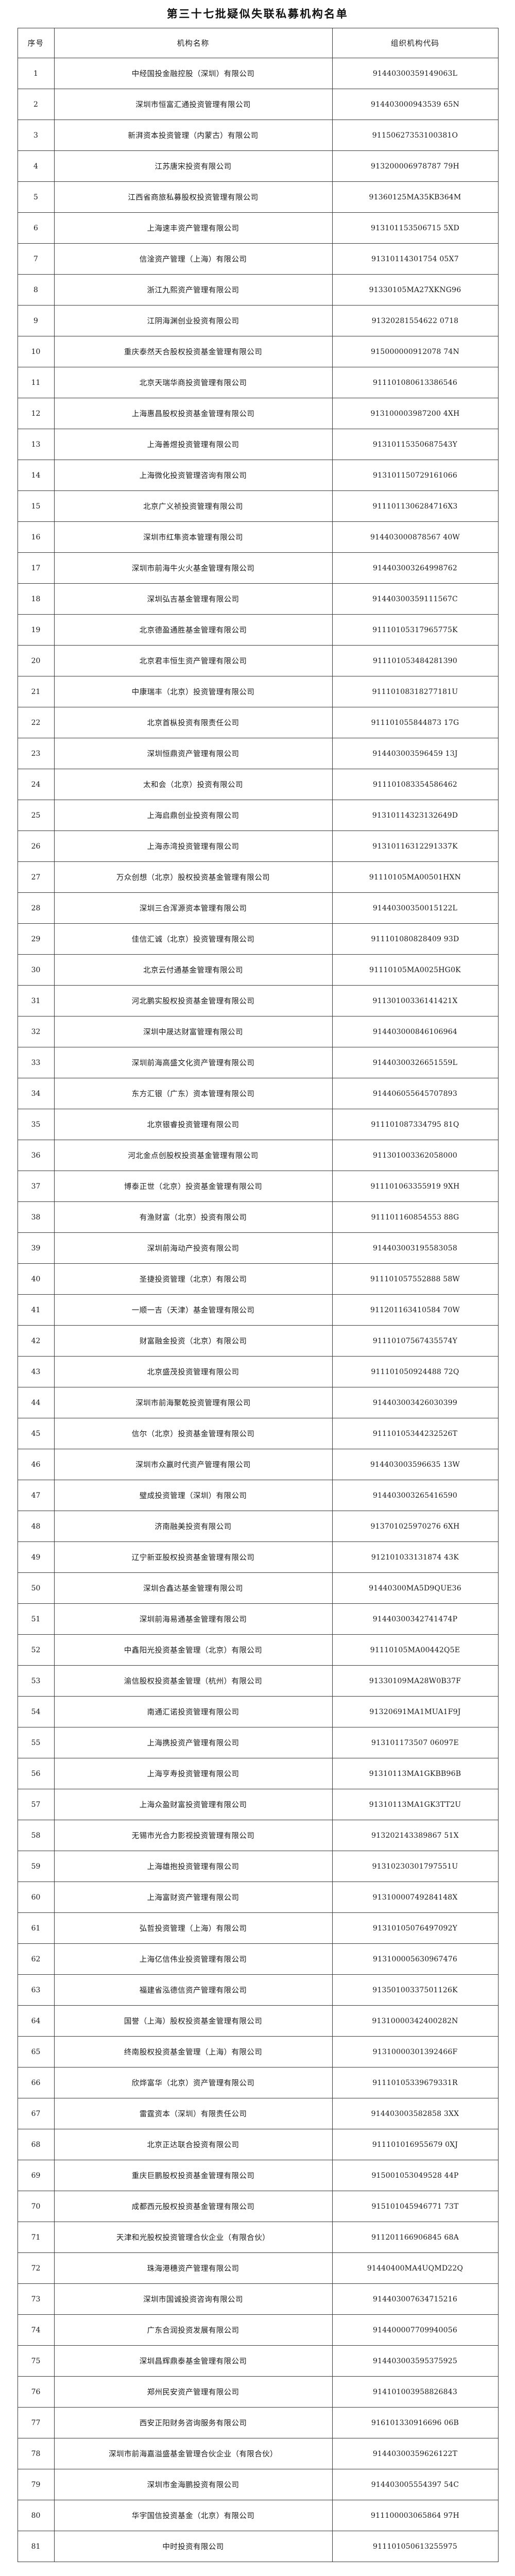 The width and height of the screenshot is (515, 2576). I want to click on cell-institution-name: 北京首枞投资有限责任公司, so click(193, 722).